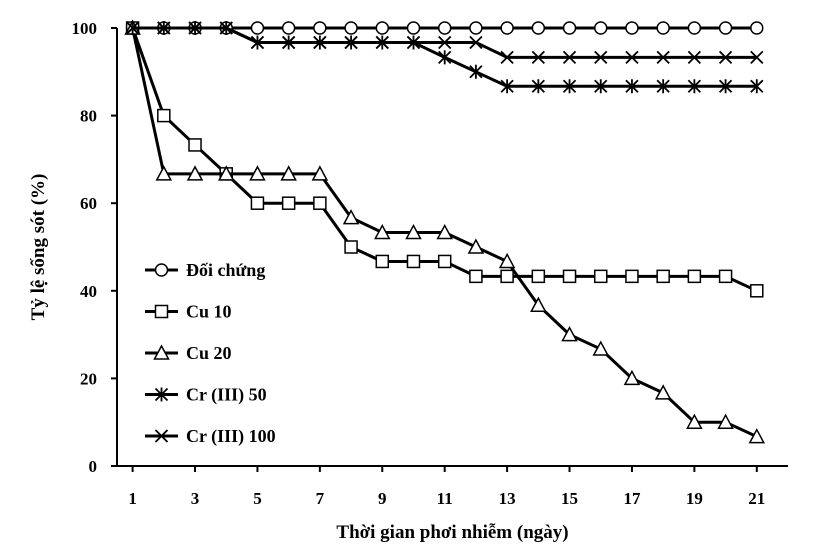 Image resolution: width=820 pixels, height=550 pixels. I want to click on x-tick-label: 11, so click(445, 498).